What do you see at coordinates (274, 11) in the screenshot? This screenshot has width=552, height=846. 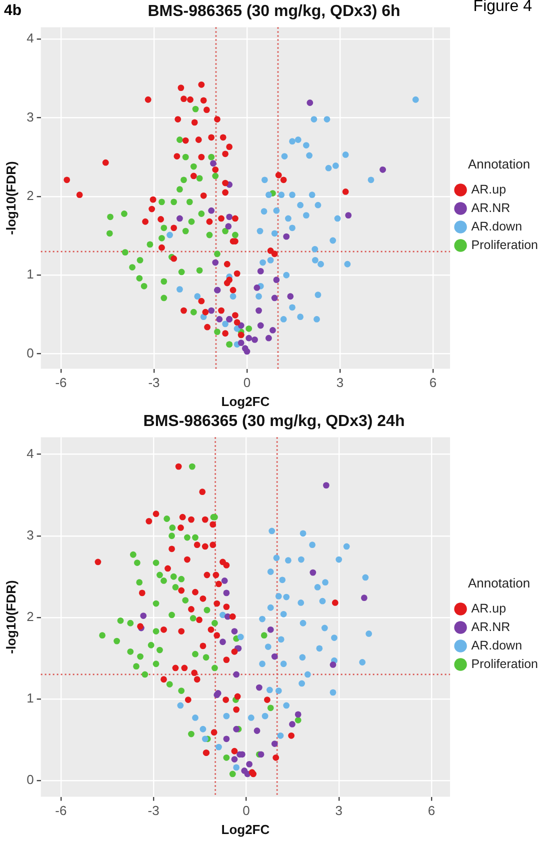 I see `chart-title: BMS-986365 (30 mg/kg, QDx3) 6h` at bounding box center [274, 11].